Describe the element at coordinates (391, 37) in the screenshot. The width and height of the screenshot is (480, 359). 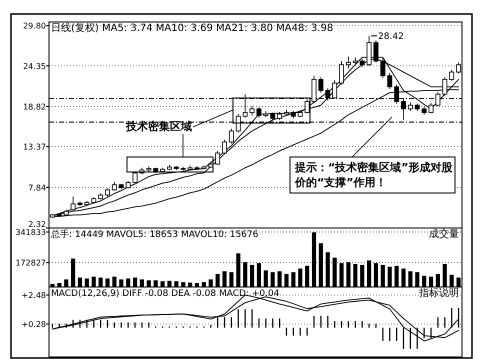
I see `annotation: 28.42` at that location.